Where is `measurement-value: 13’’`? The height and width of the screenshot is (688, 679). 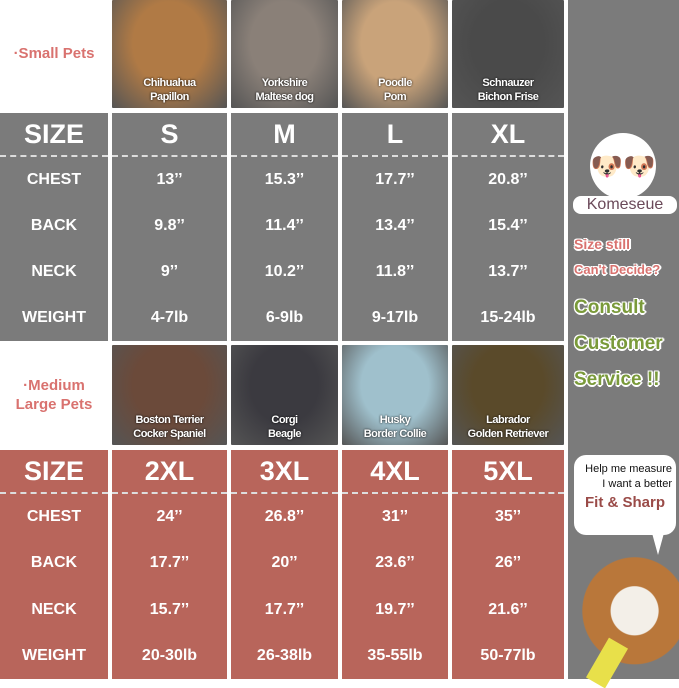
measurement-value: 13’’ is located at coordinates (169, 179).